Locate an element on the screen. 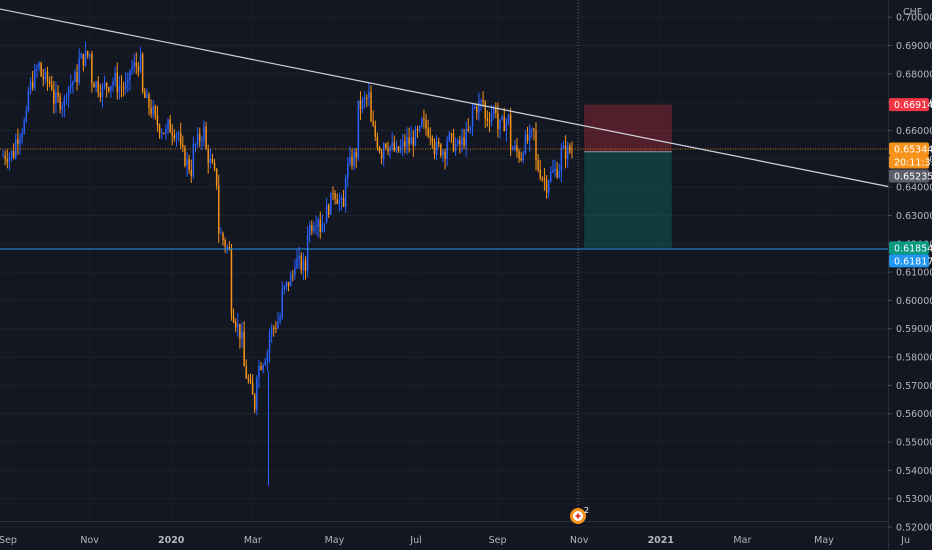 The image size is (932, 550). time-axis: Sep Nov 2020 Mar May Jul Sep Nov 2021 Mar May Ju is located at coordinates (455, 534).